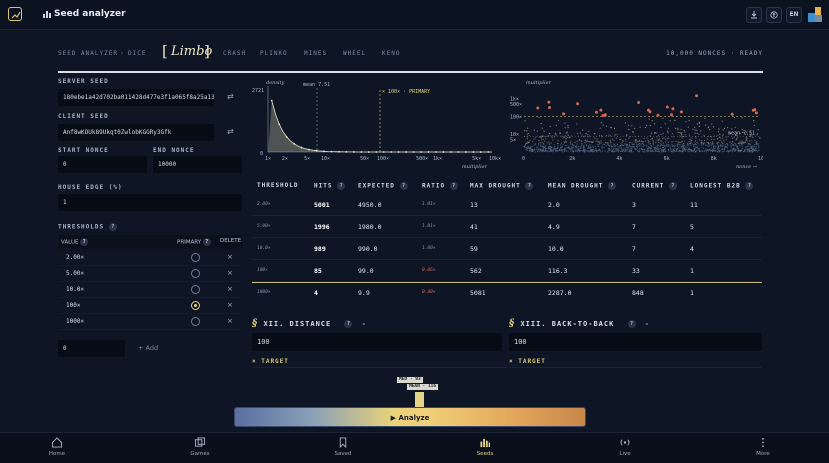  I want to click on nav-saved: Saved, so click(343, 447).